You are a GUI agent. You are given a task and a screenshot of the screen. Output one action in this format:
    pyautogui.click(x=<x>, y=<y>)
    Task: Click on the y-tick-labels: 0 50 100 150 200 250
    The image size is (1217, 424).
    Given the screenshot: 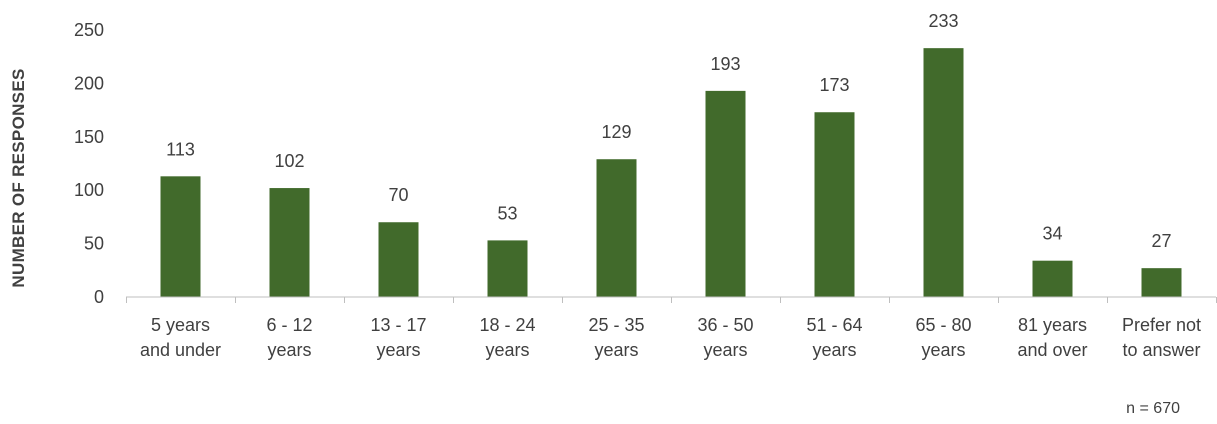 What is the action you would take?
    pyautogui.click(x=89, y=163)
    